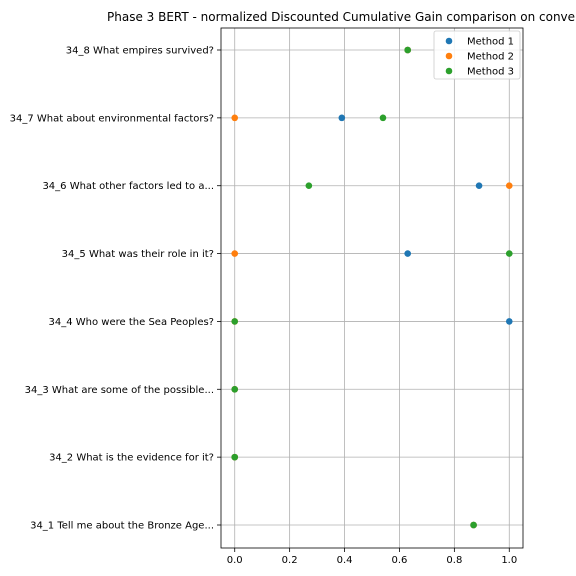 This screenshot has height=576, width=576. I want to click on x-tick-label: 0.0, so click(235, 560).